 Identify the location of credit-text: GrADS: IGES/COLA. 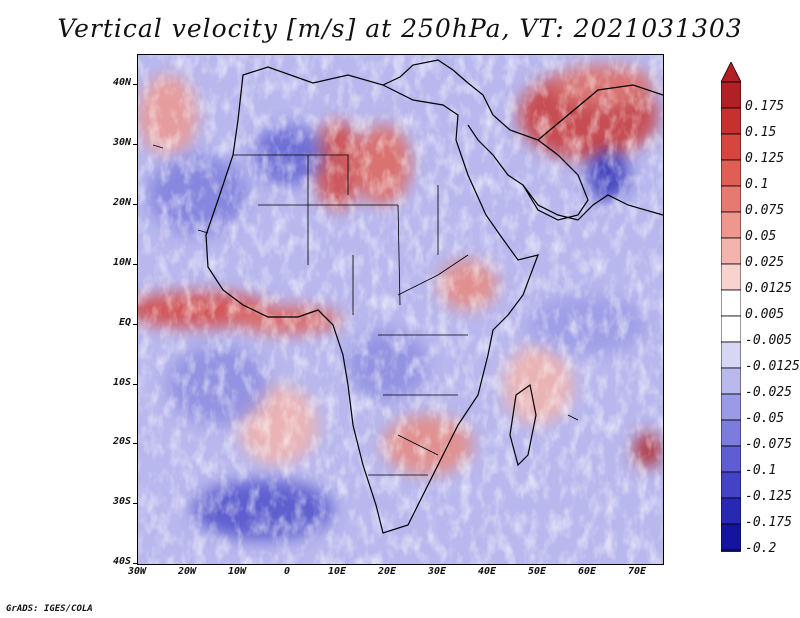
(49, 609).